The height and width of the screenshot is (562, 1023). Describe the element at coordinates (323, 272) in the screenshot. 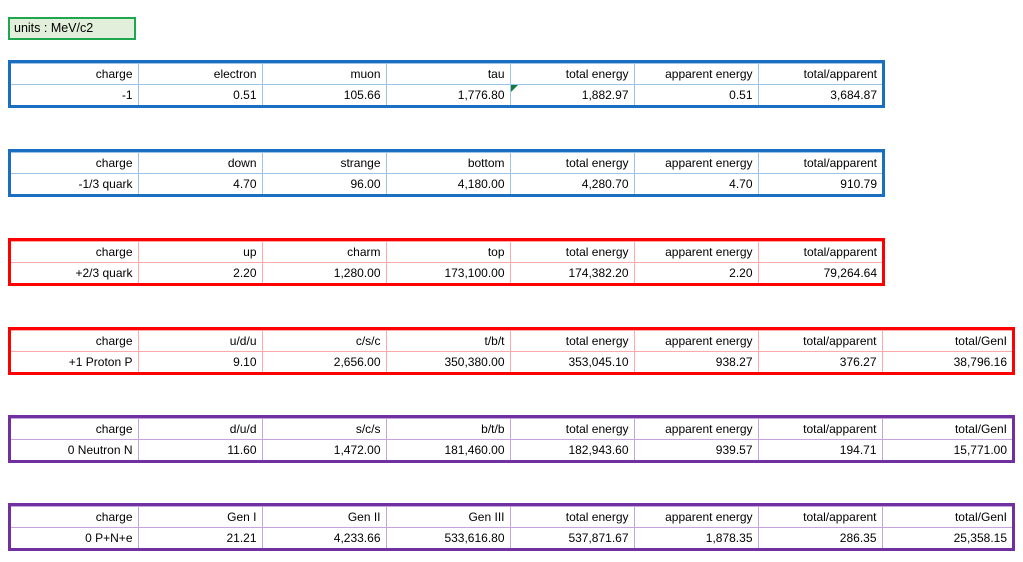

I see `data-cell-up-type-quarks-2: 1,280.00` at that location.